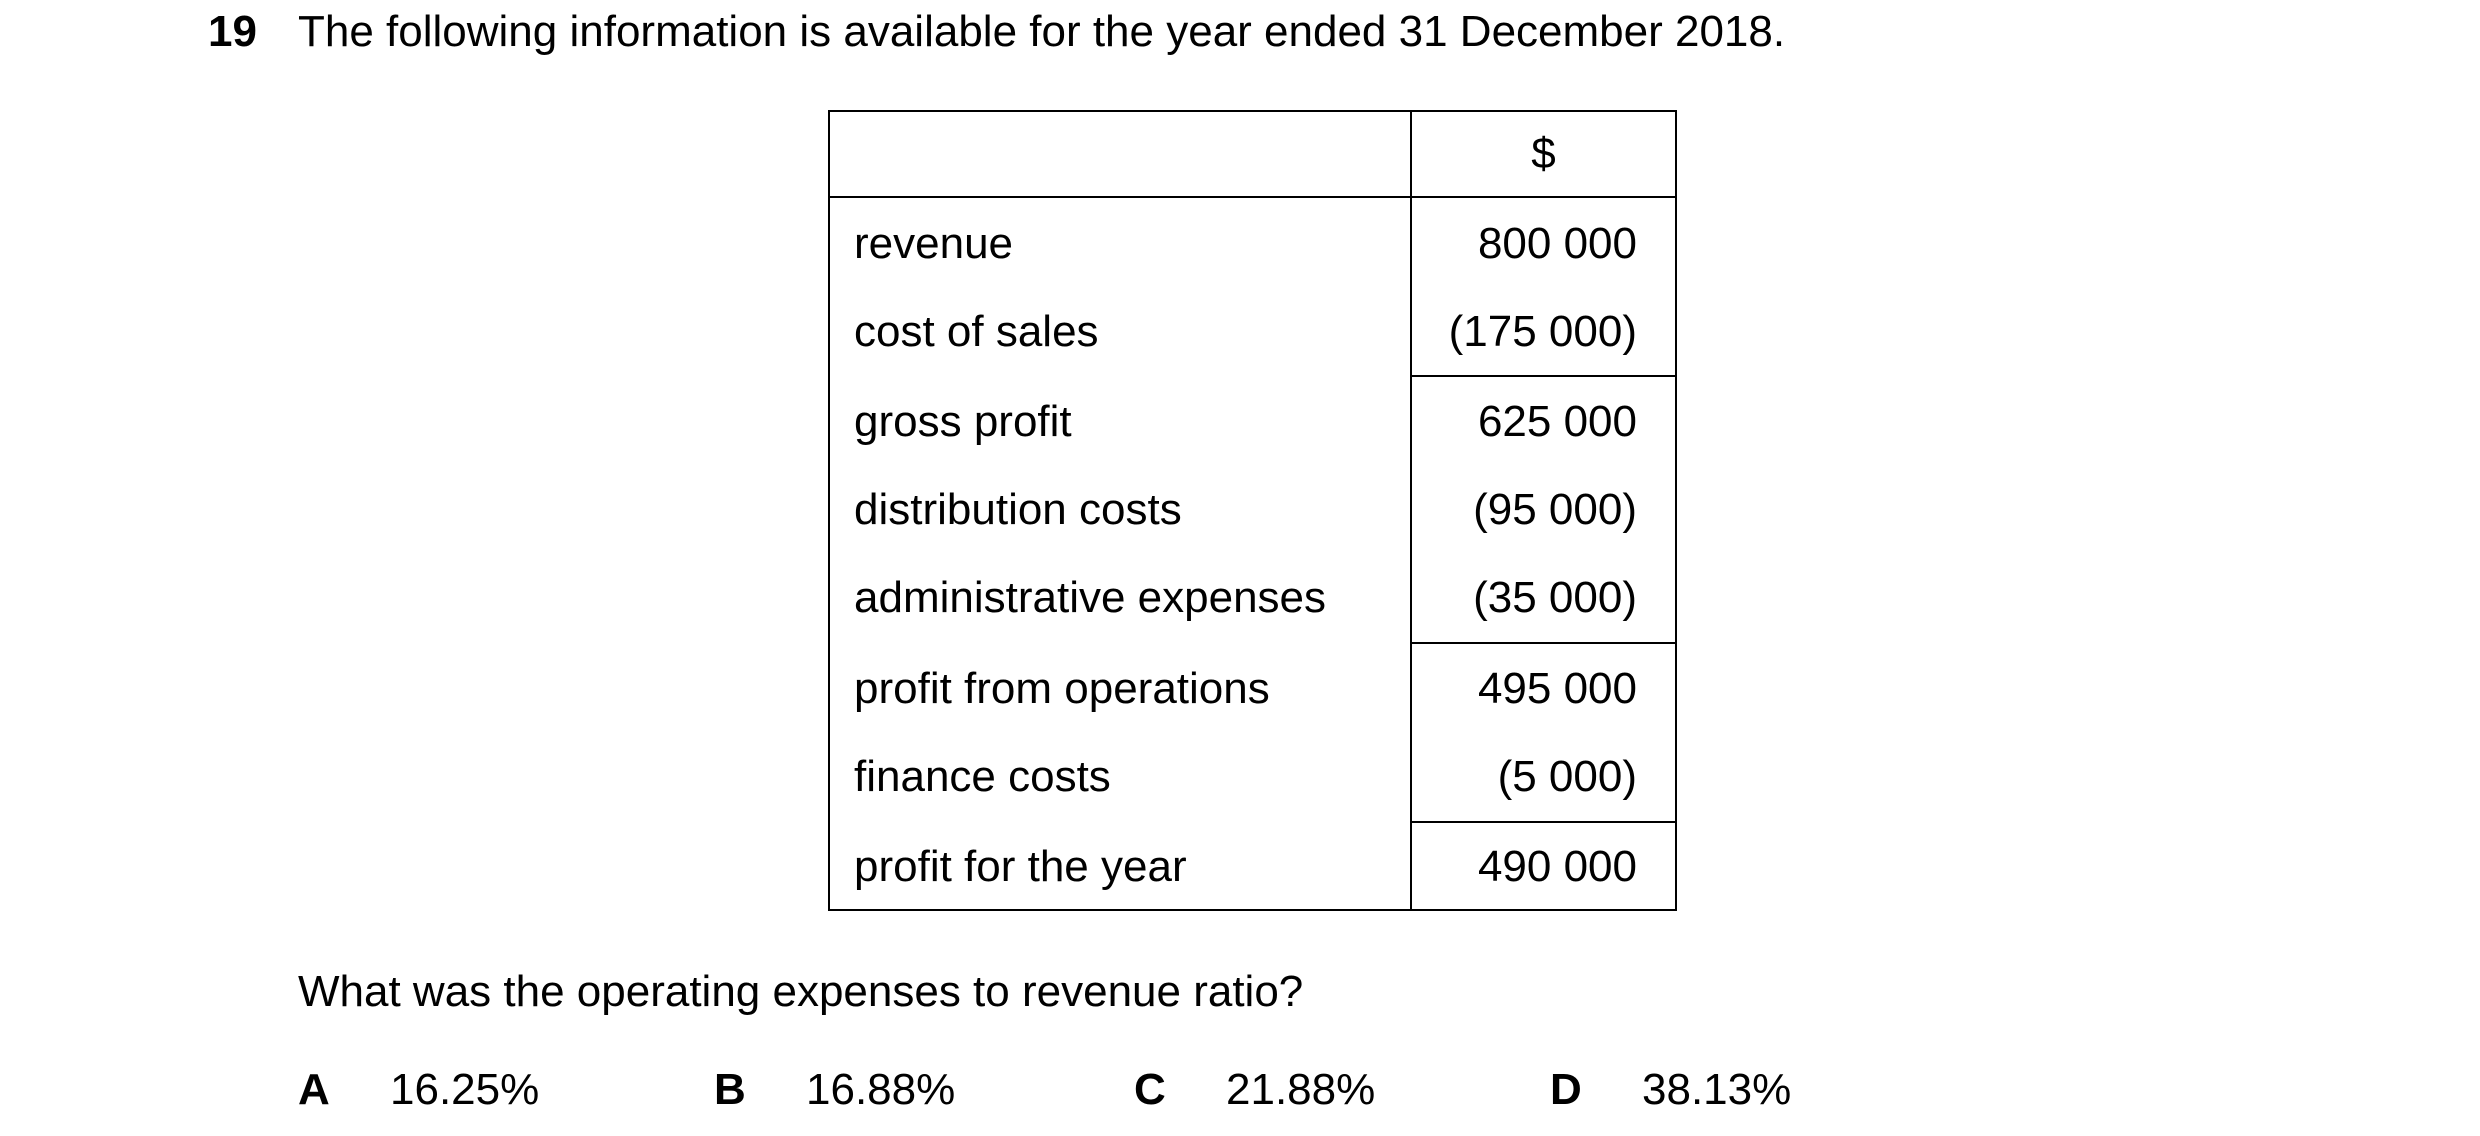 This screenshot has height=1136, width=2480. Describe the element at coordinates (1555, 597) in the screenshot. I see `row-amount: (35 000)` at that location.